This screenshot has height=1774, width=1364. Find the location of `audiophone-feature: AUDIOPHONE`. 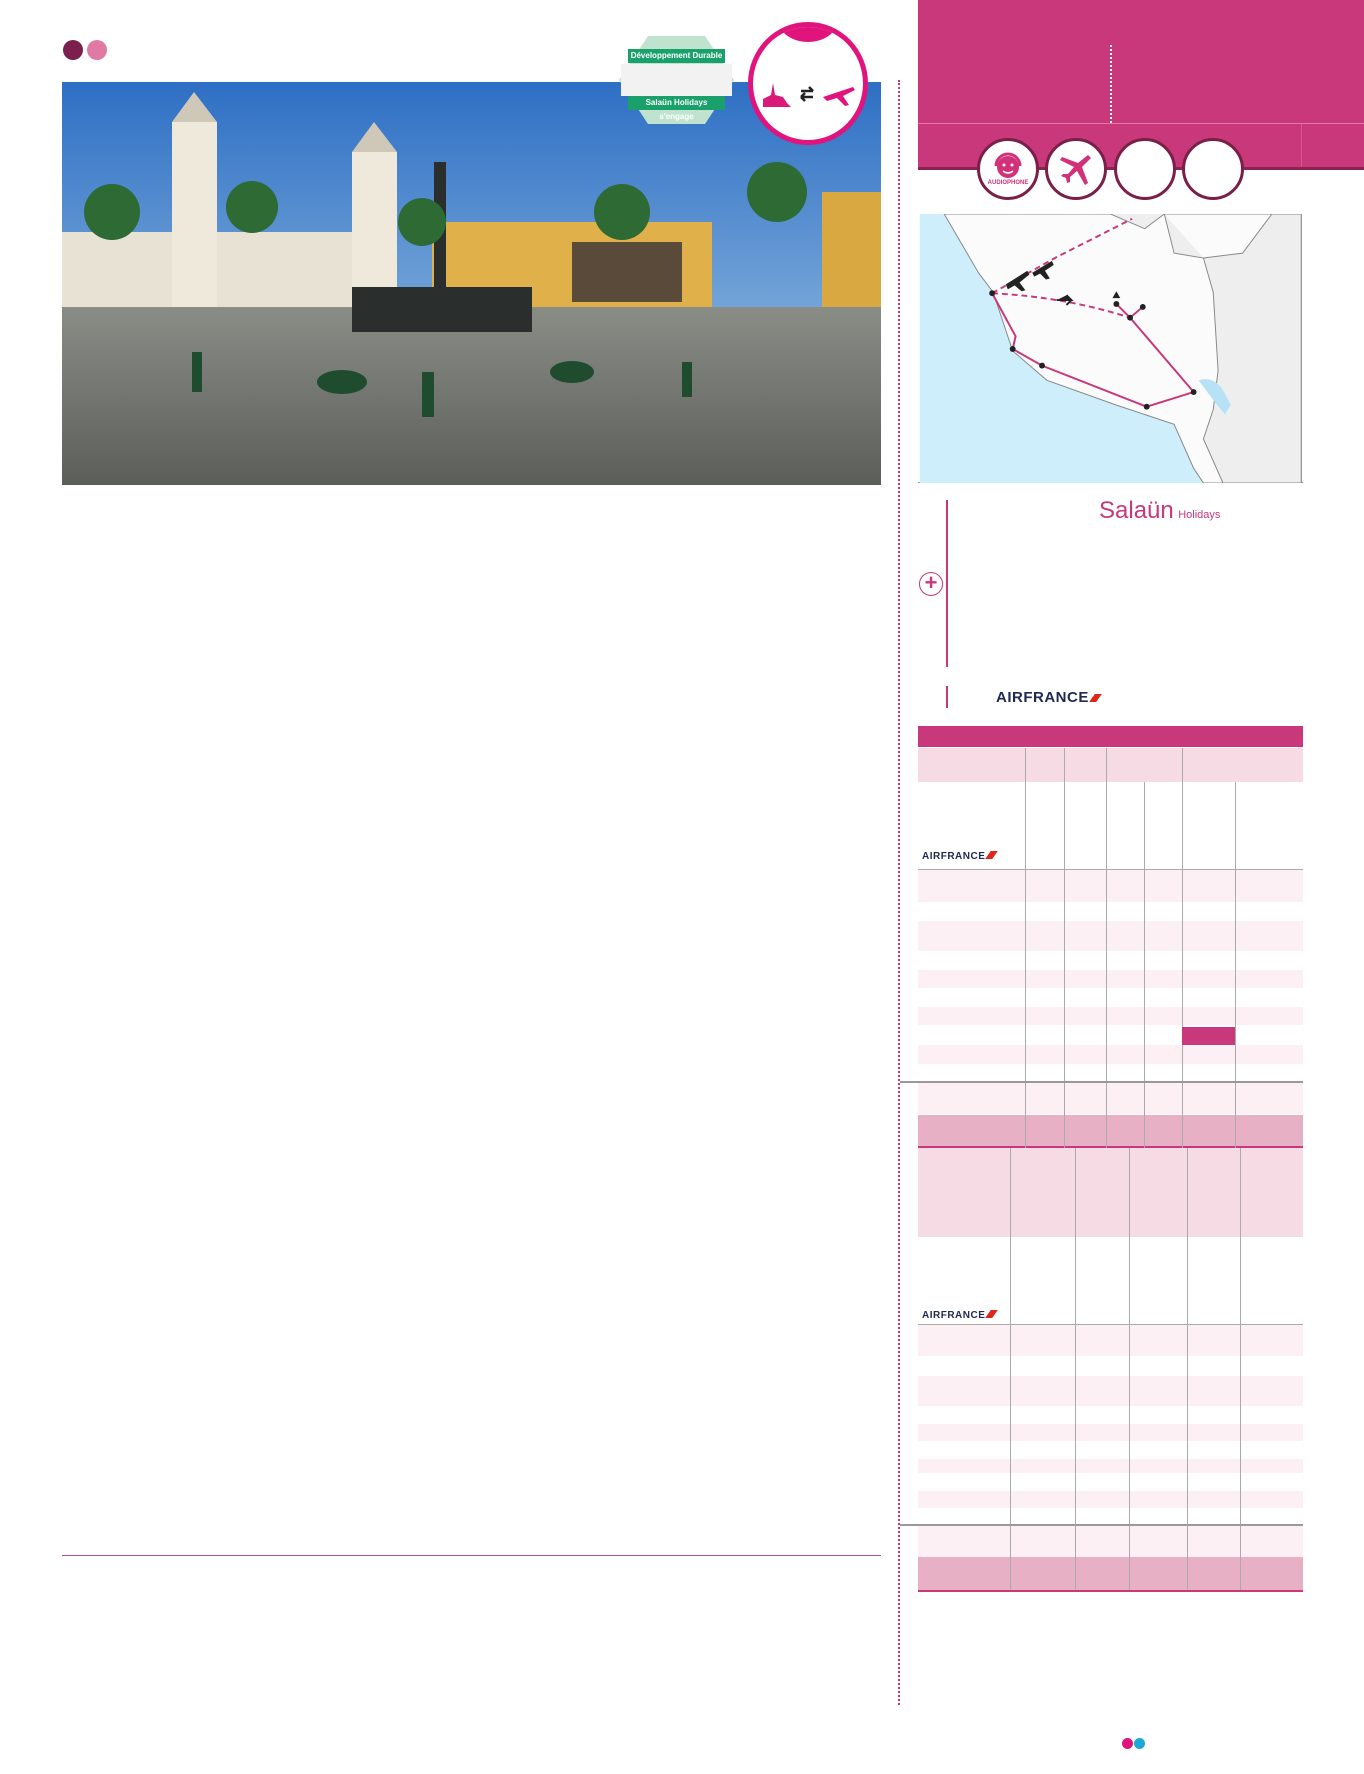

audiophone-feature: AUDIOPHONE is located at coordinates (1008, 169).